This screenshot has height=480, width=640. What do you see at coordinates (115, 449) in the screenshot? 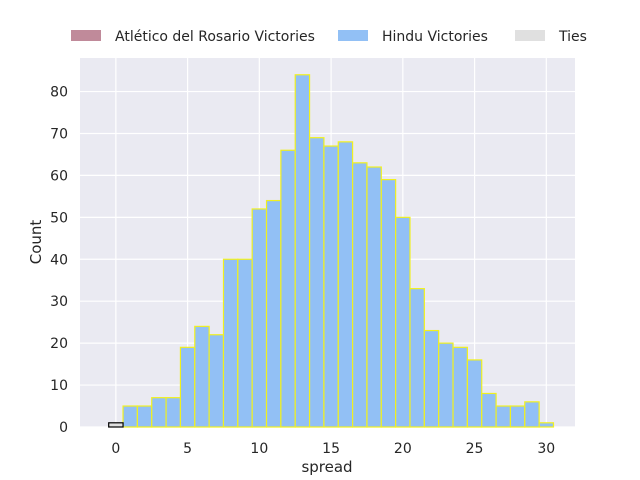
I see `x-tick-label: 0` at bounding box center [115, 449].